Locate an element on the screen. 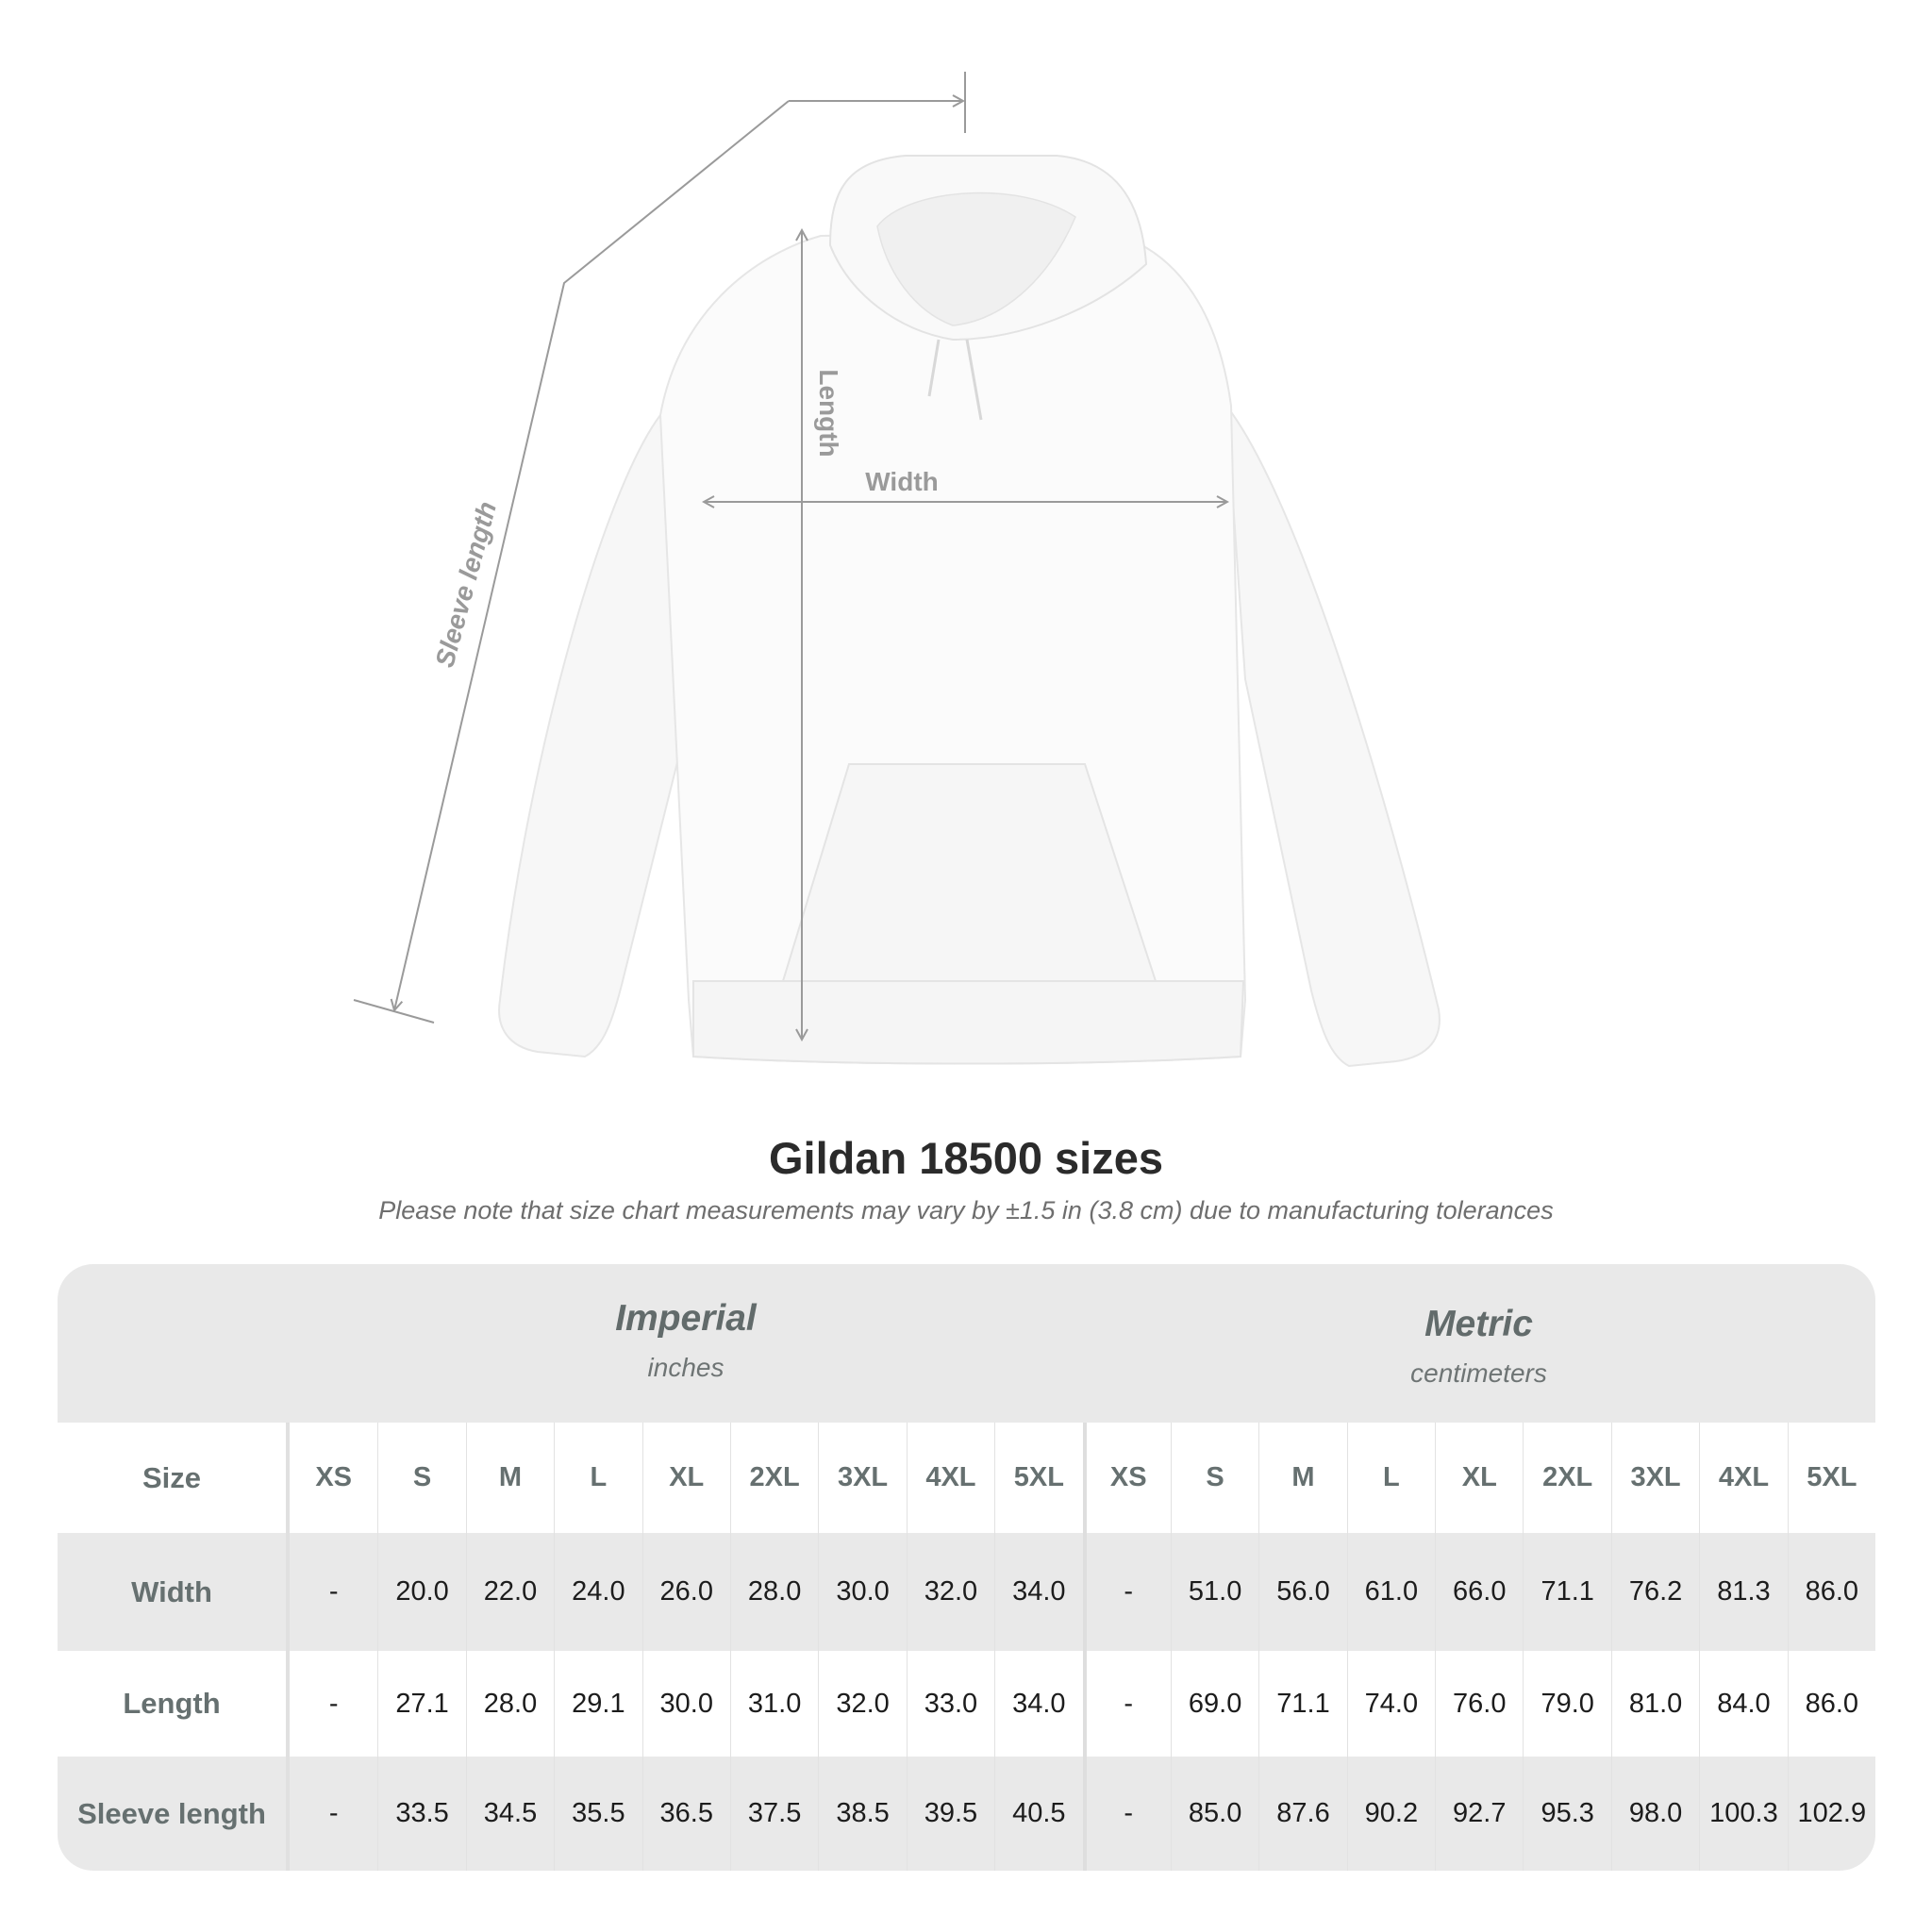 The width and height of the screenshot is (1932, 1932). table-cell: 22.0 is located at coordinates (510, 1592).